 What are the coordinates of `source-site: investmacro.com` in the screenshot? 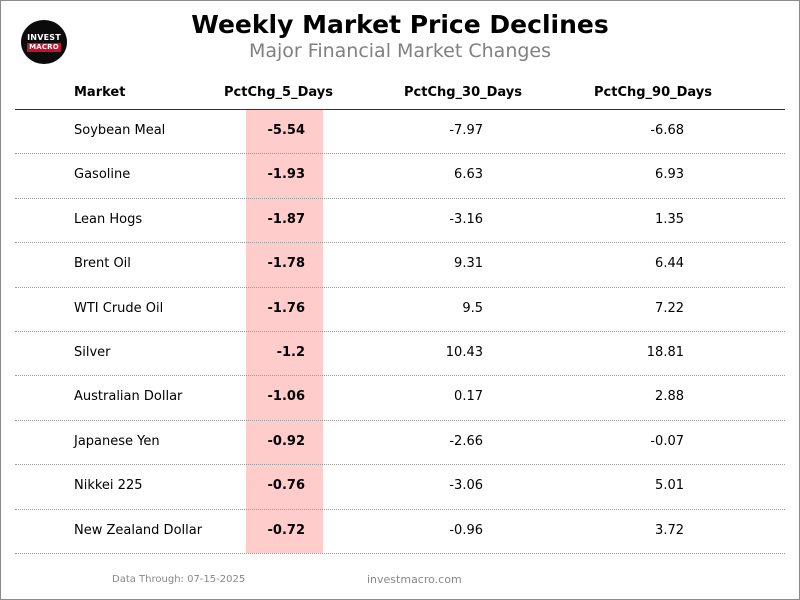 It's located at (414, 579).